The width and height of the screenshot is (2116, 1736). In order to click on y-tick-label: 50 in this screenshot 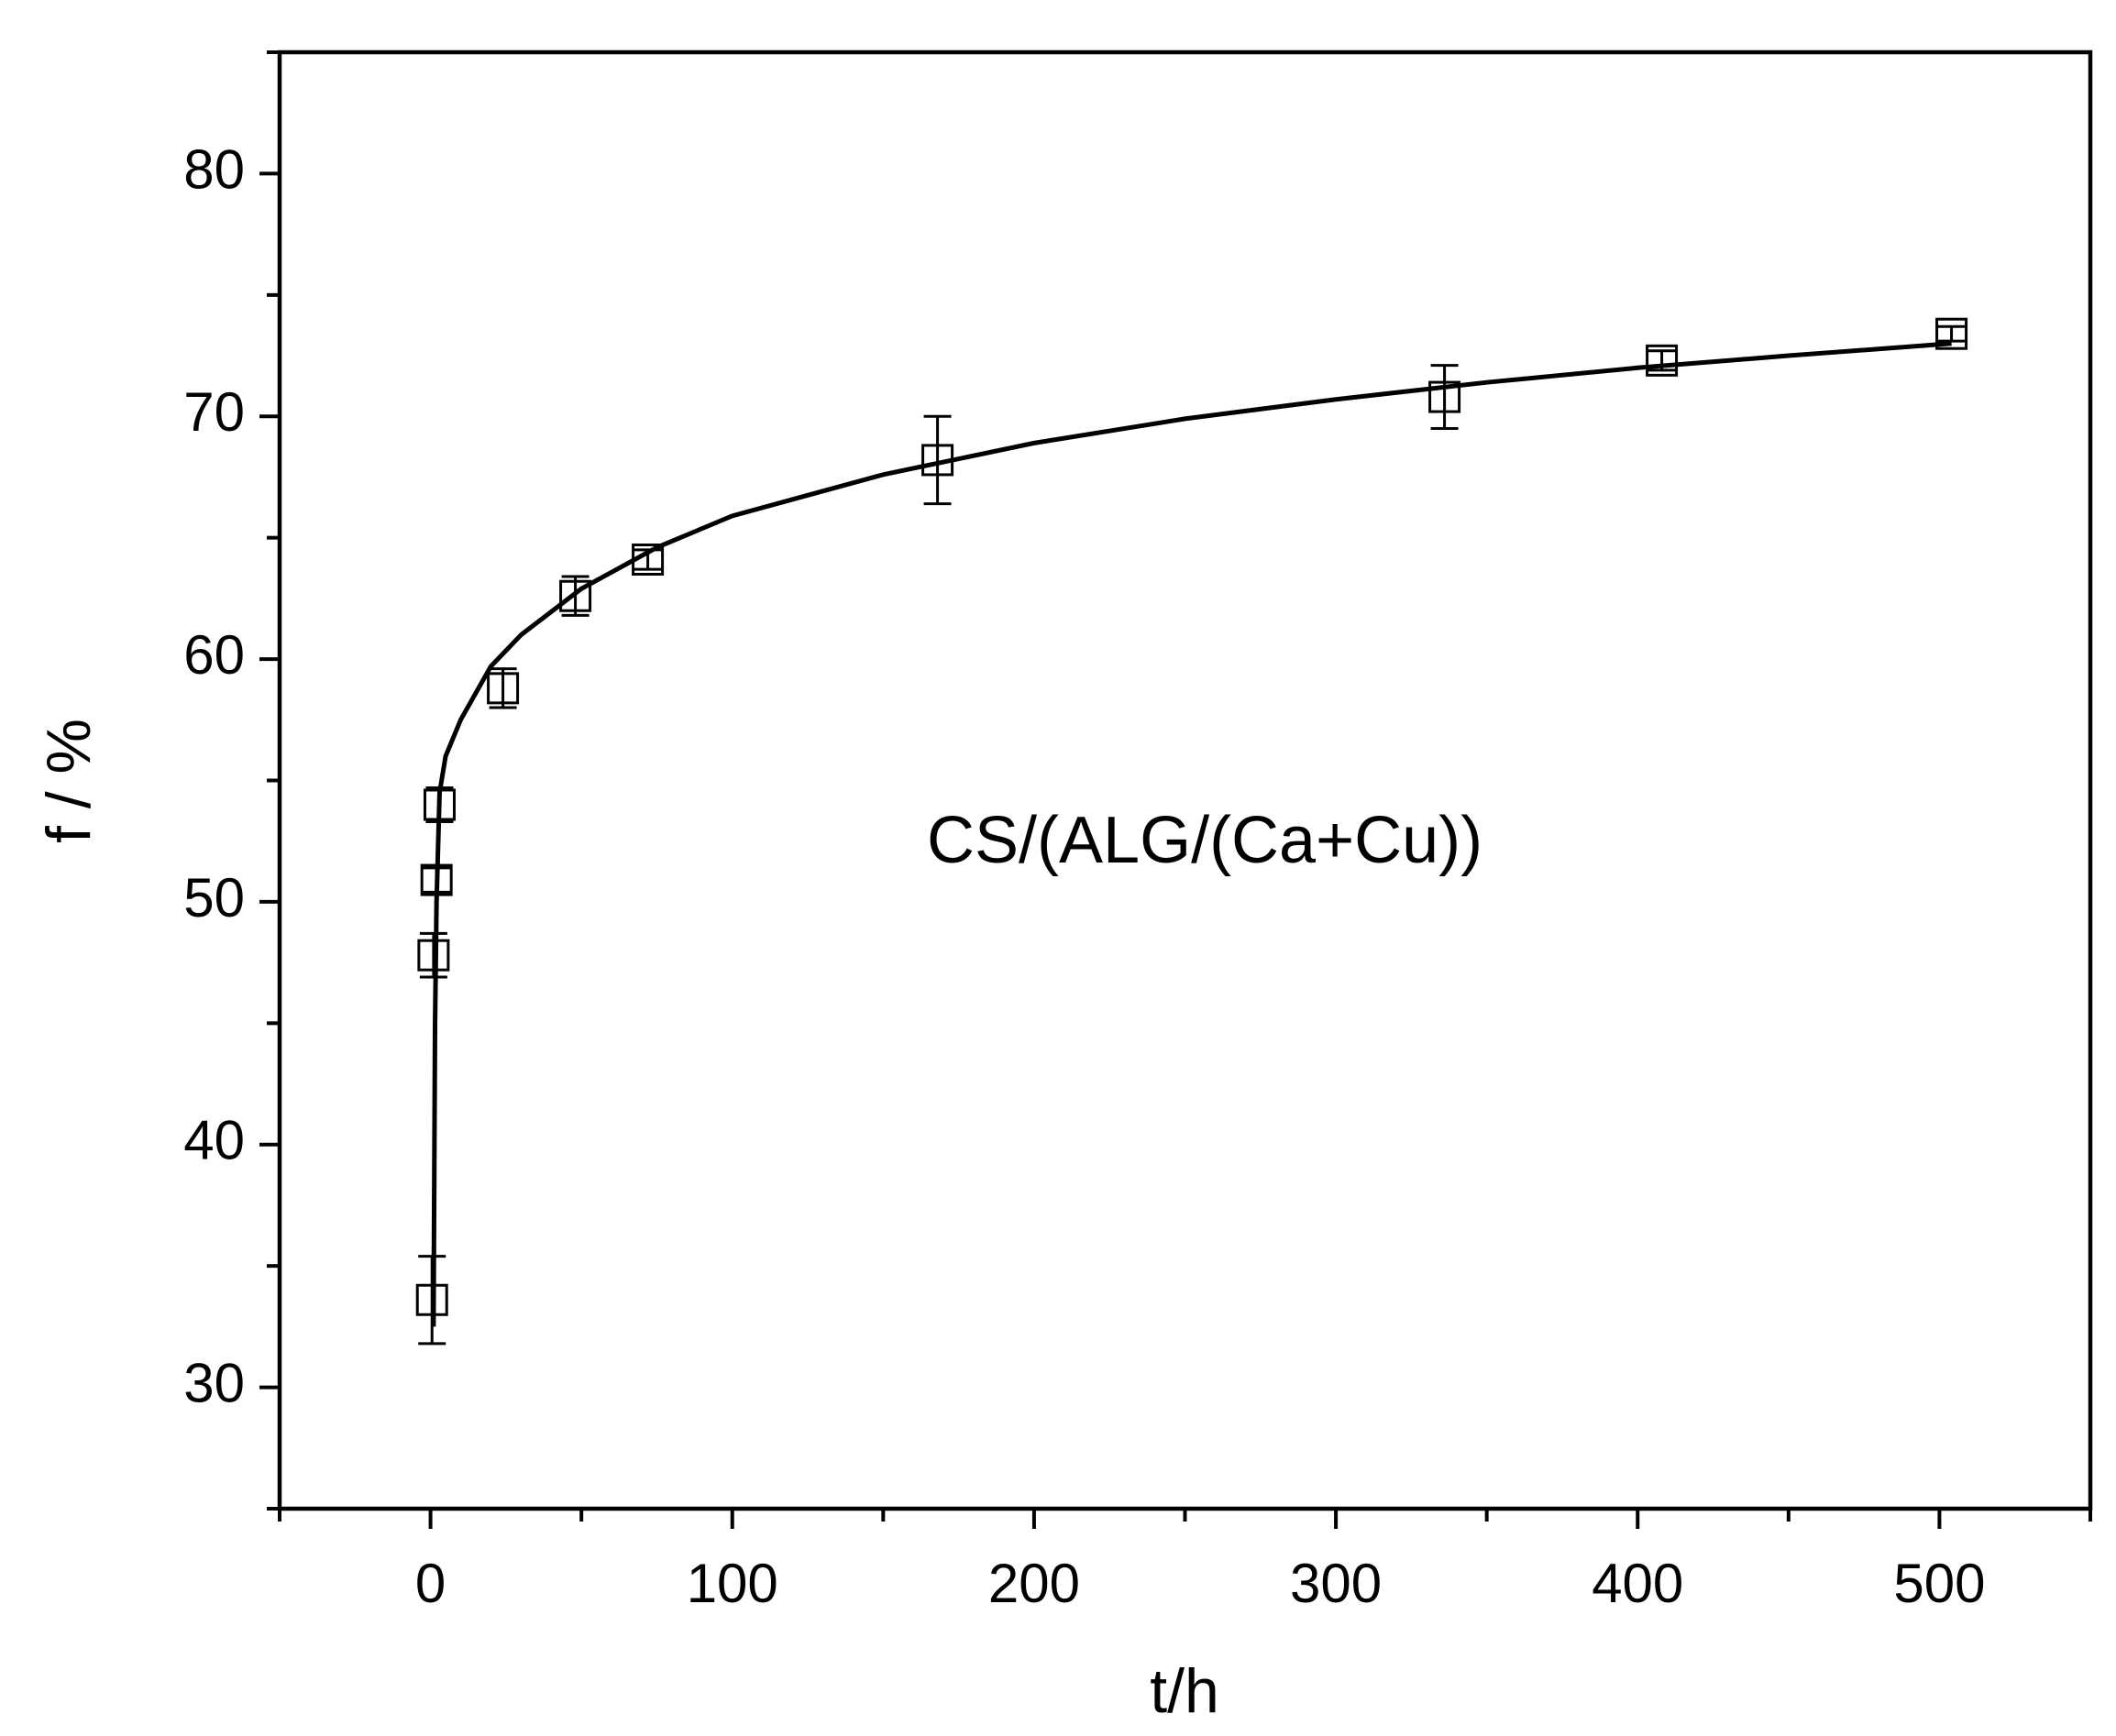, I will do `click(214, 898)`.